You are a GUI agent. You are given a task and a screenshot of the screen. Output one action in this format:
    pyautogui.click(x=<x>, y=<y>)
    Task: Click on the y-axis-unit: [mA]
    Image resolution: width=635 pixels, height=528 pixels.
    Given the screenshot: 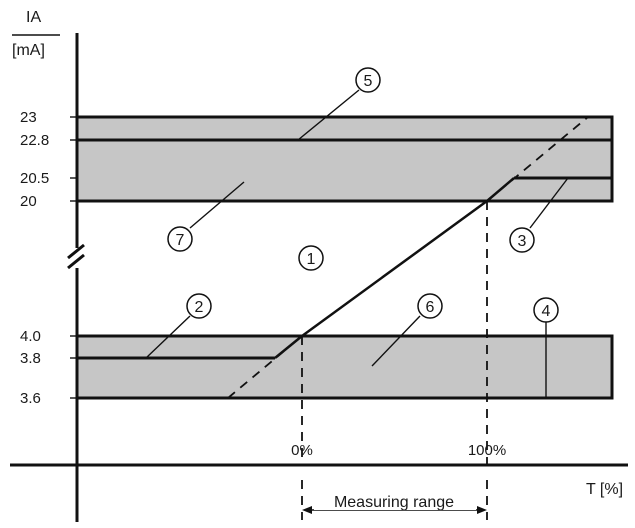 What is the action you would take?
    pyautogui.click(x=28, y=50)
    